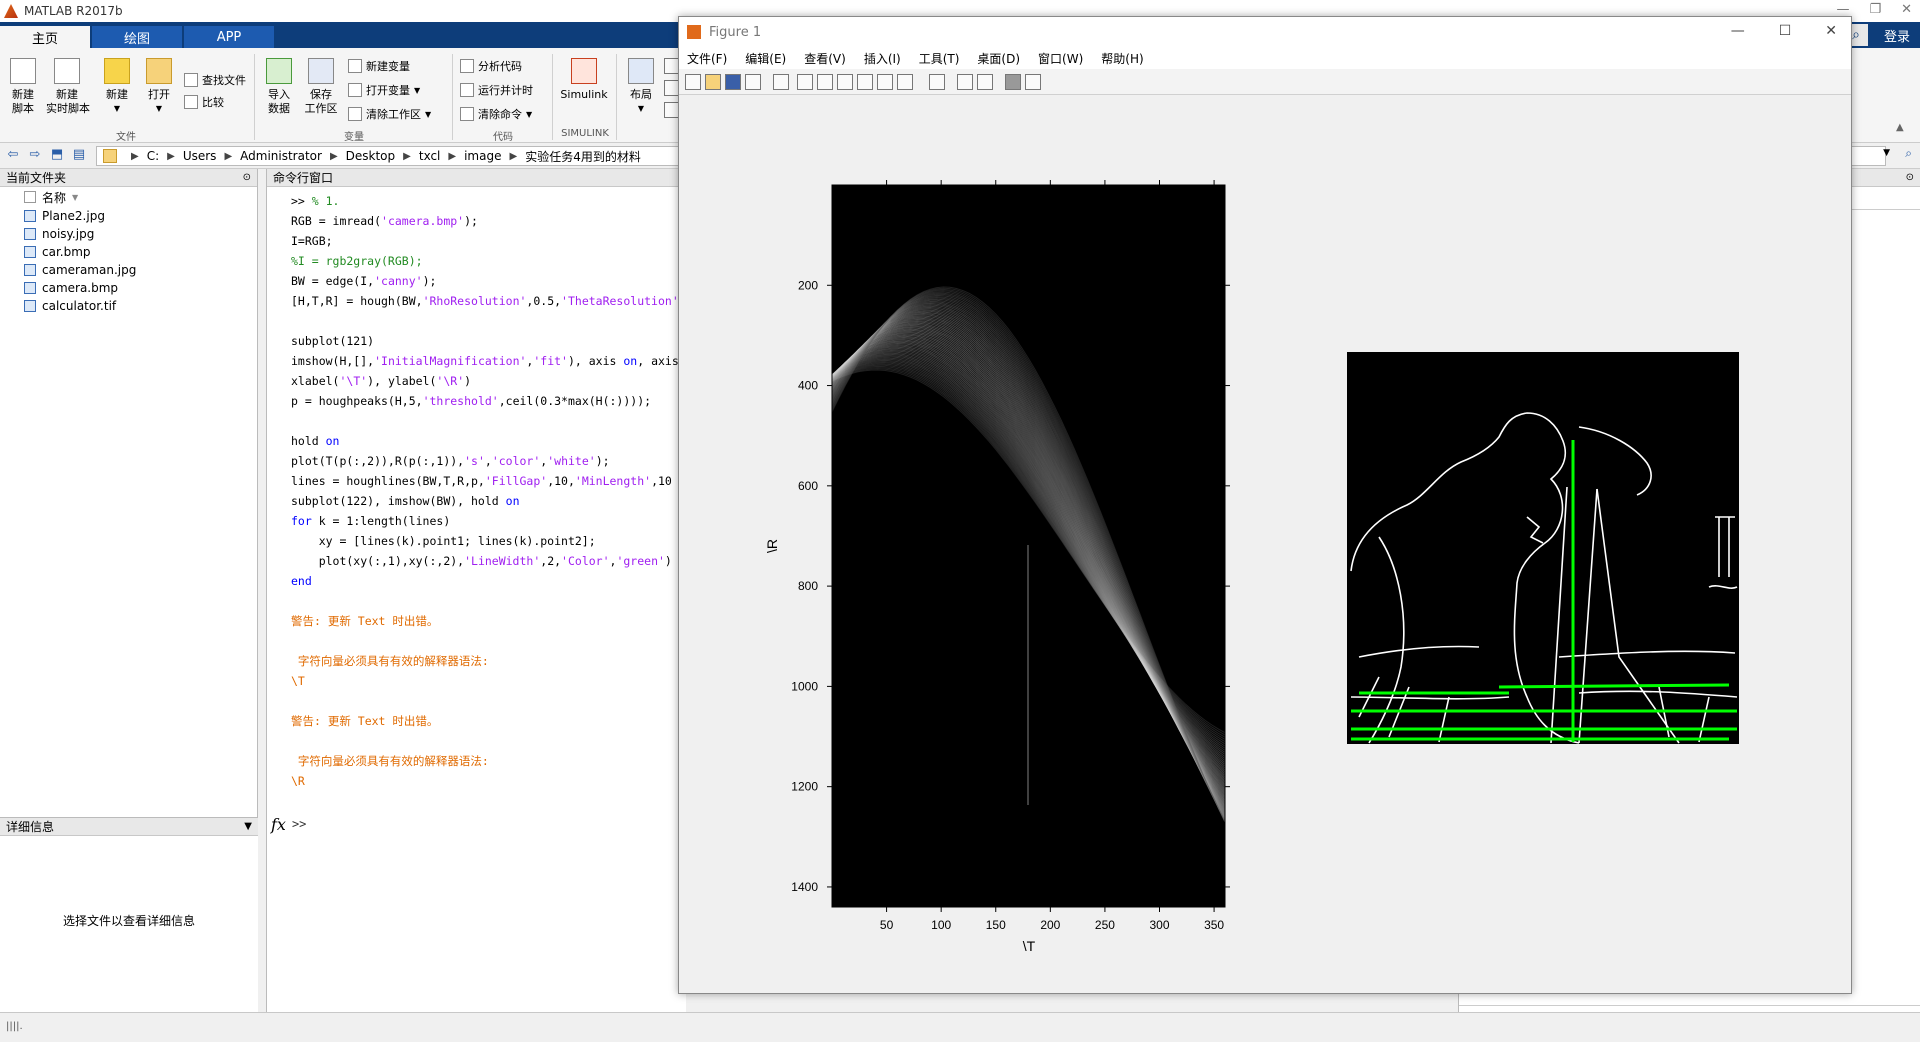 The image size is (1920, 1042). I want to click on tab-plots: 绘图, so click(137, 37).